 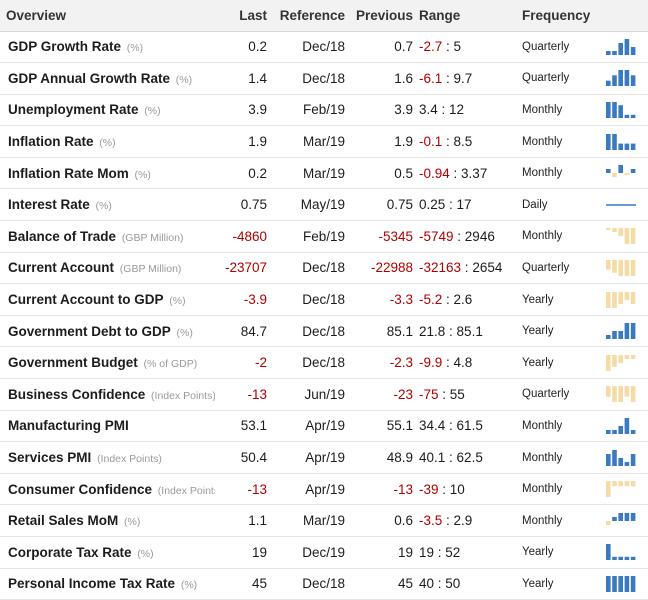 I want to click on indicator-name: Government Debt to GDP, so click(x=89, y=331).